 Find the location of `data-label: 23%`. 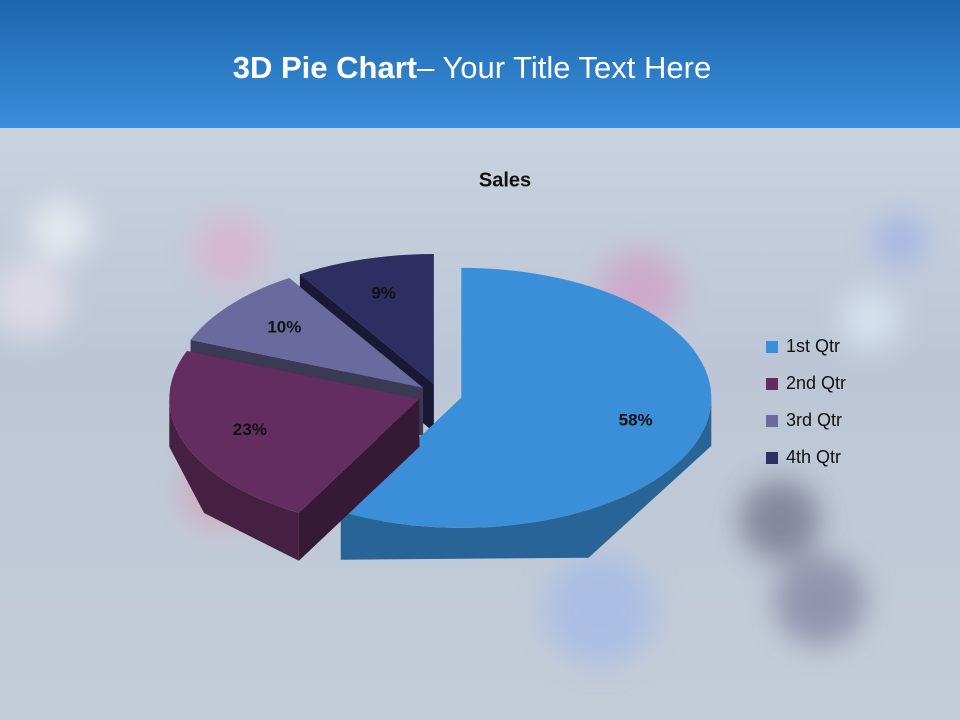

data-label: 23% is located at coordinates (250, 429).